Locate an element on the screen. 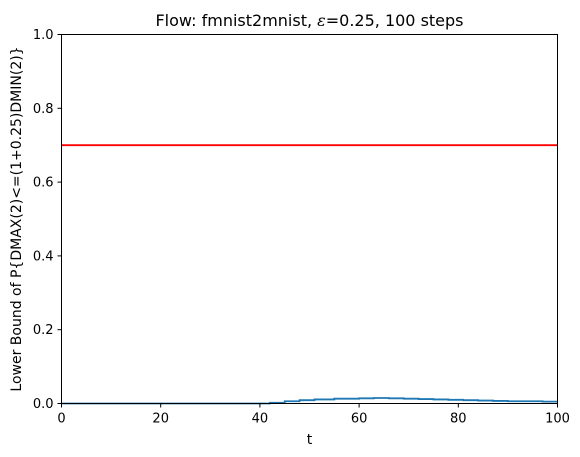 This screenshot has height=457, width=580. x-tick-label: 0 is located at coordinates (61, 419).